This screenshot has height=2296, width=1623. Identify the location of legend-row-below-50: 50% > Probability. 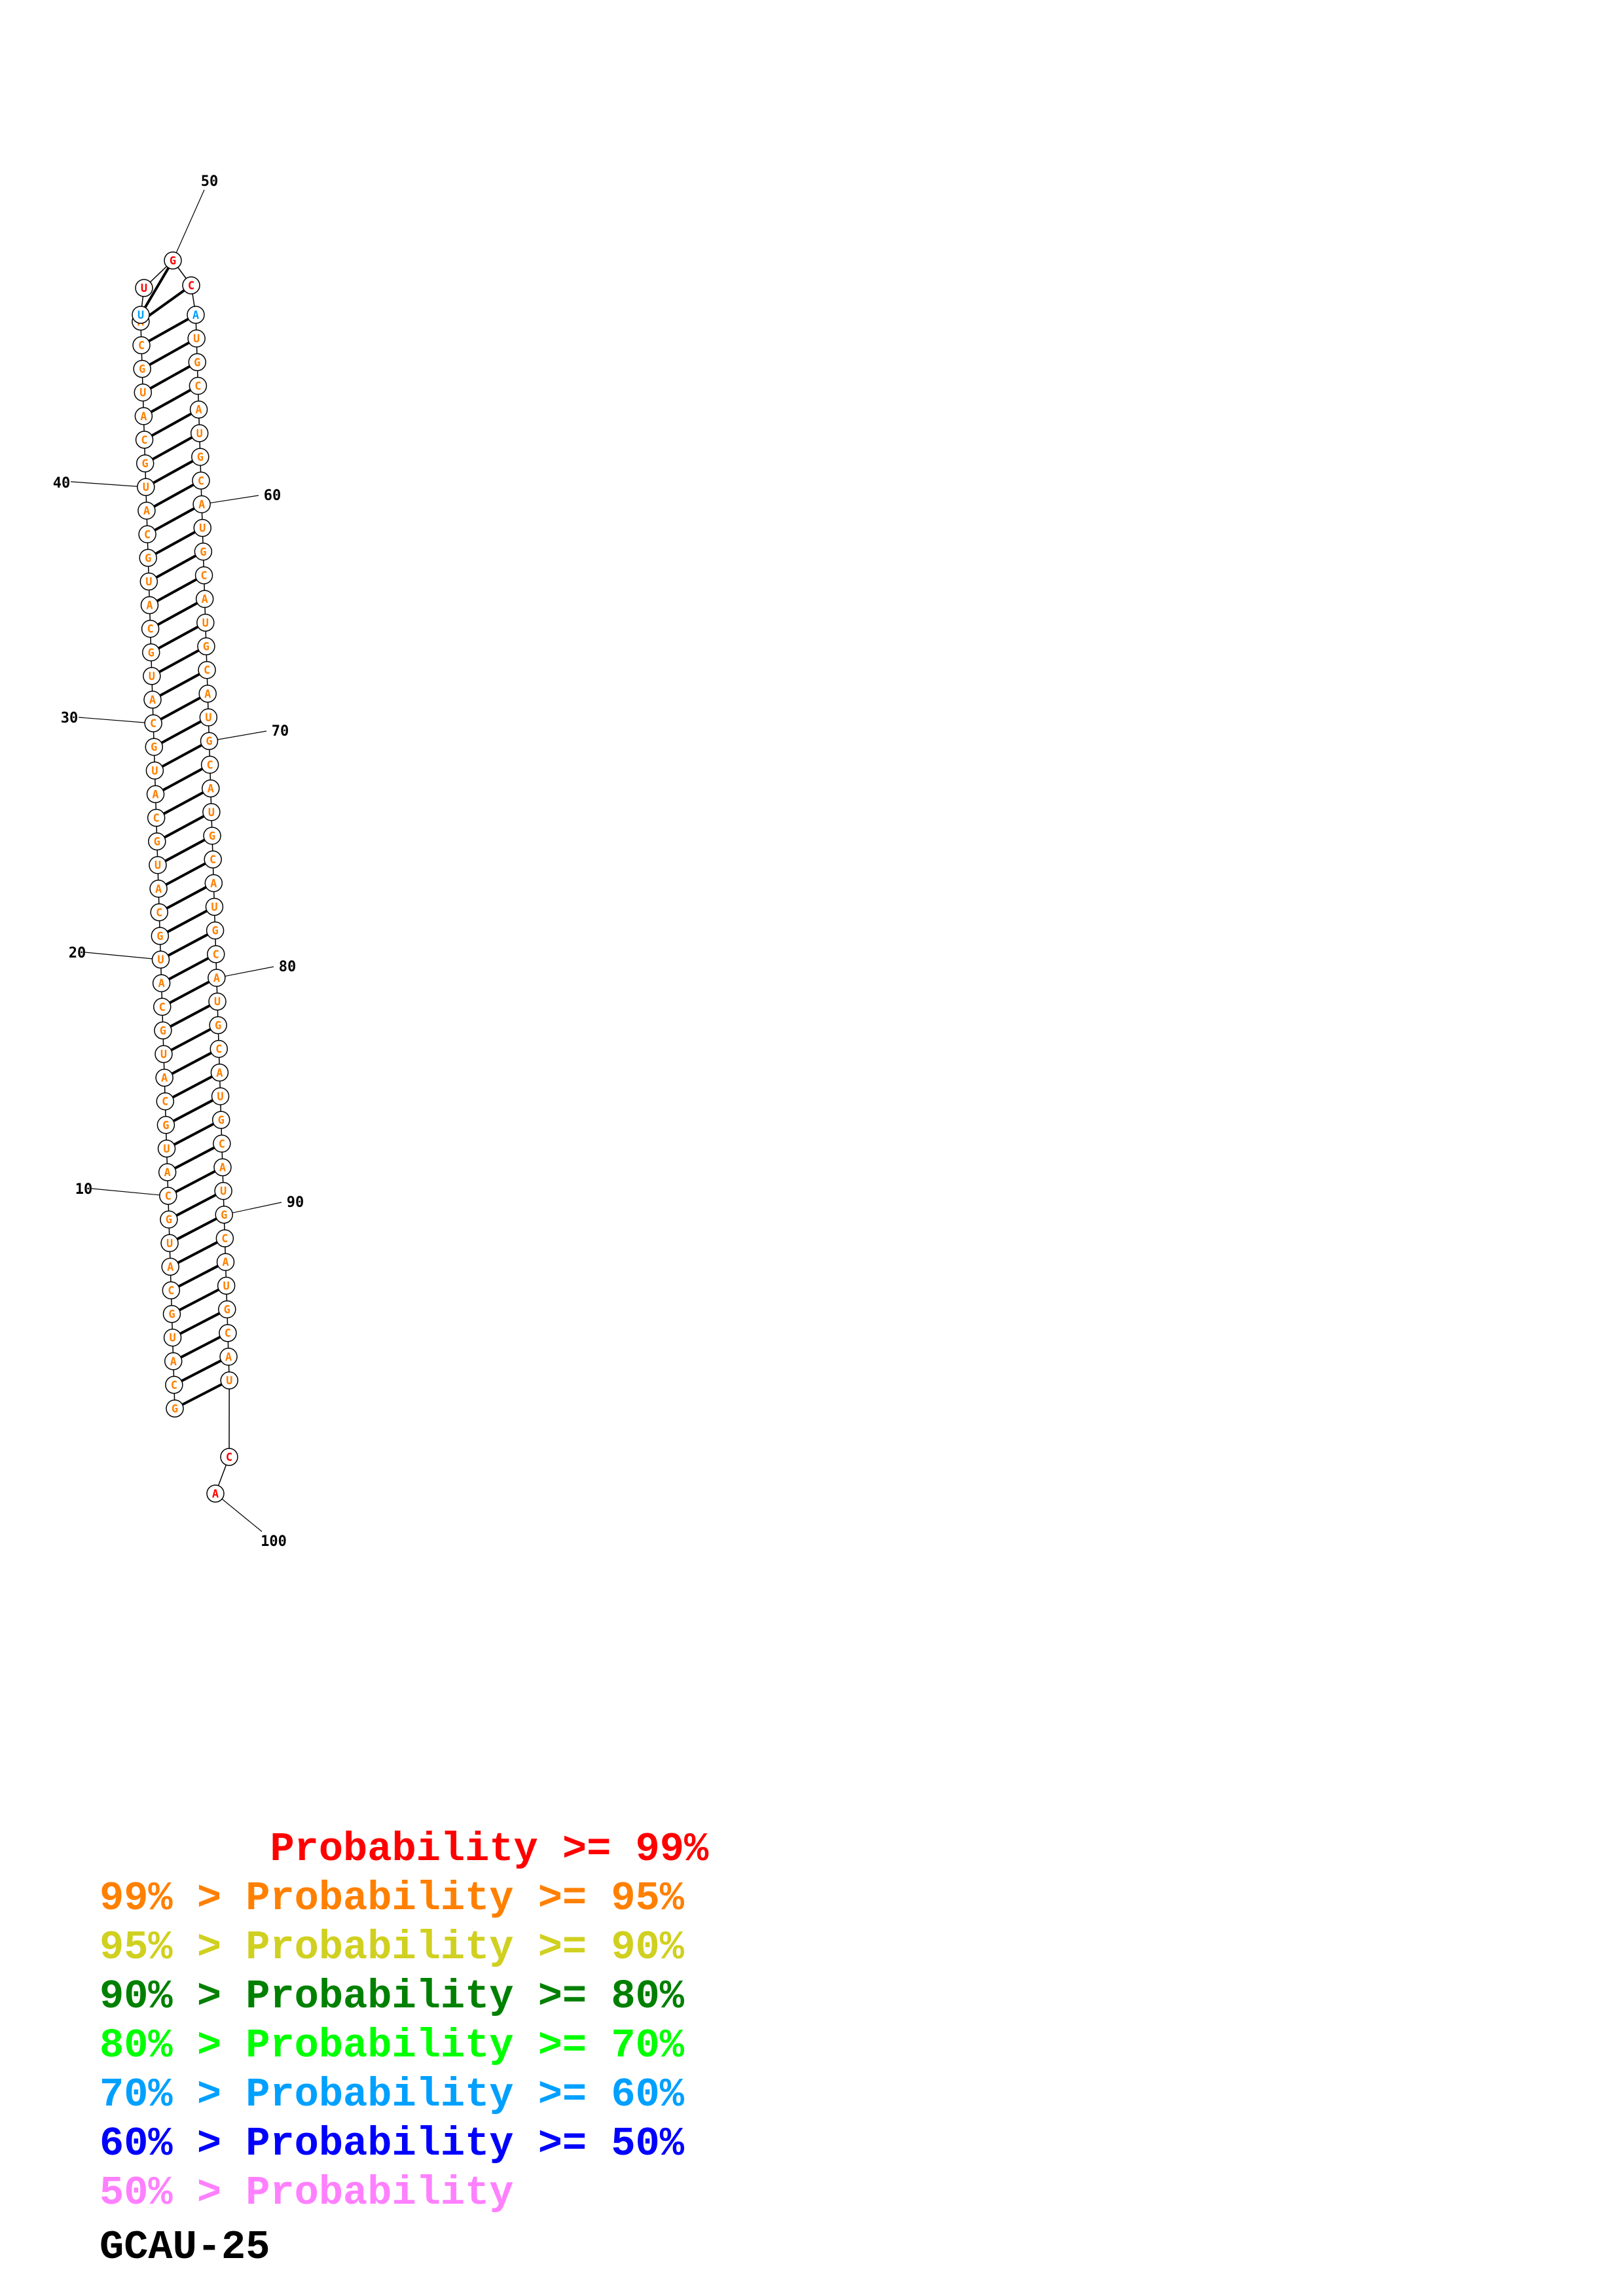
(307, 2193).